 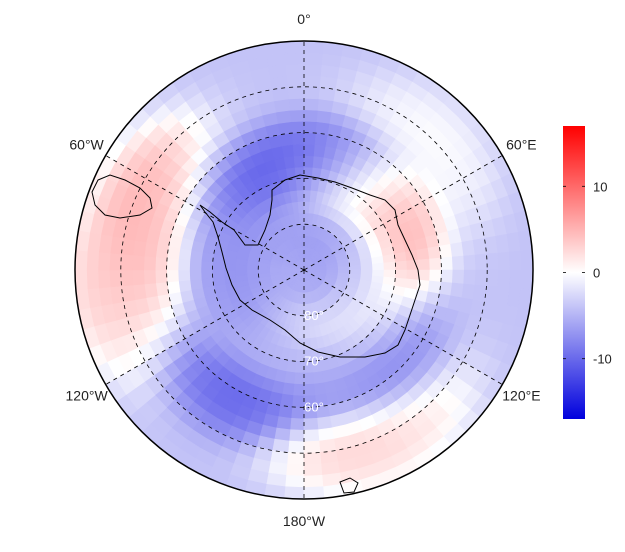 I want to click on colorbar: 10 0 -10, so click(x=587, y=272).